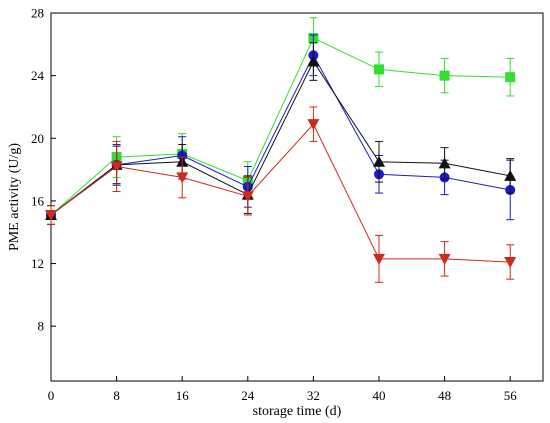 The width and height of the screenshot is (550, 423). What do you see at coordinates (379, 395) in the screenshot?
I see `x-tick-label: 40` at bounding box center [379, 395].